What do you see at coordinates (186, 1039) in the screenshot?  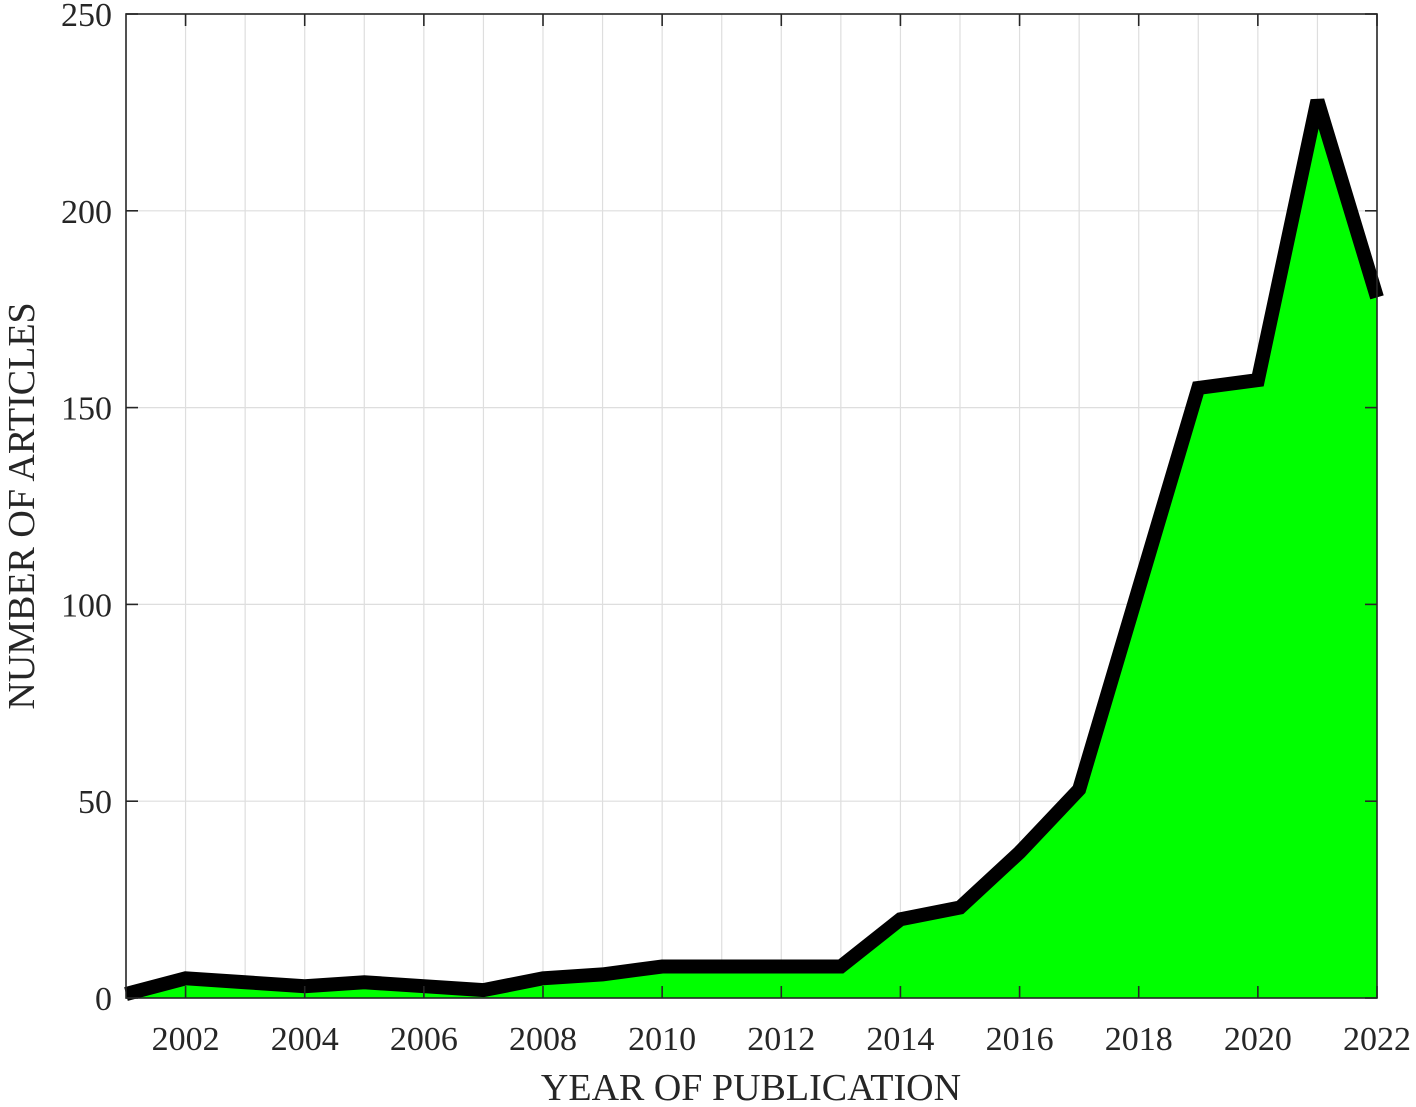 I see `x-tick-label: 2002` at bounding box center [186, 1039].